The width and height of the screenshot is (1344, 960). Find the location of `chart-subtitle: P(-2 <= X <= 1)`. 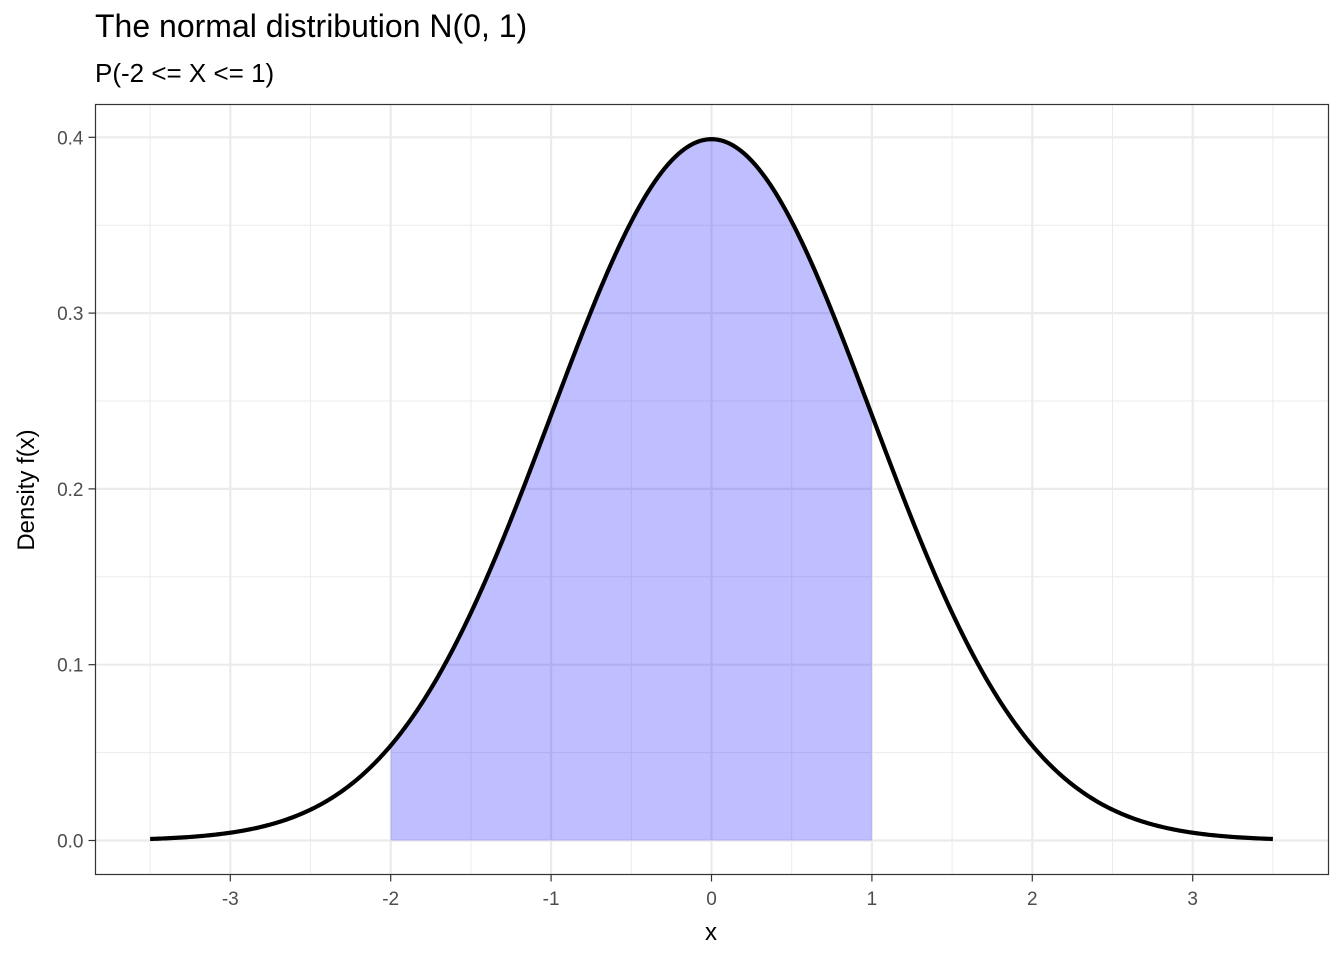

chart-subtitle: P(-2 <= X <= 1) is located at coordinates (185, 73).